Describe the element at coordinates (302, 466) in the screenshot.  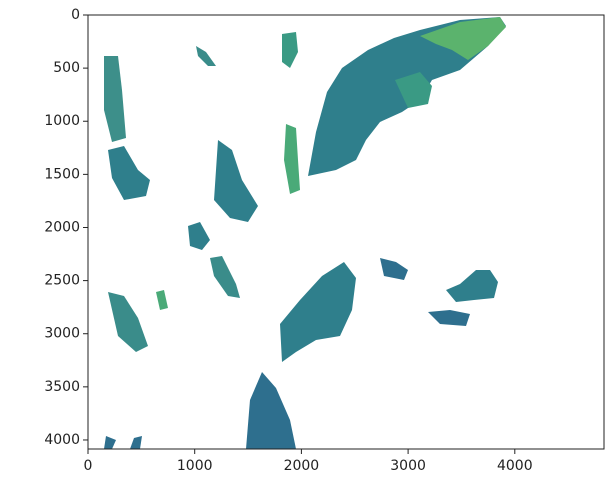
I see `x-tick-label: 2000` at that location.